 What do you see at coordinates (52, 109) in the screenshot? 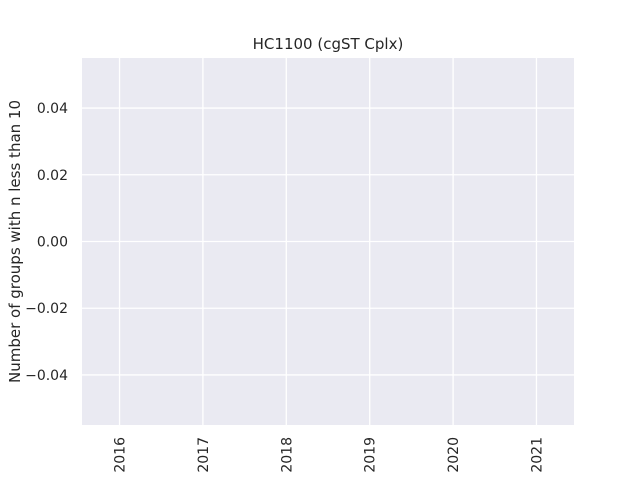
I see `y-tick-label: 0.04` at bounding box center [52, 109].